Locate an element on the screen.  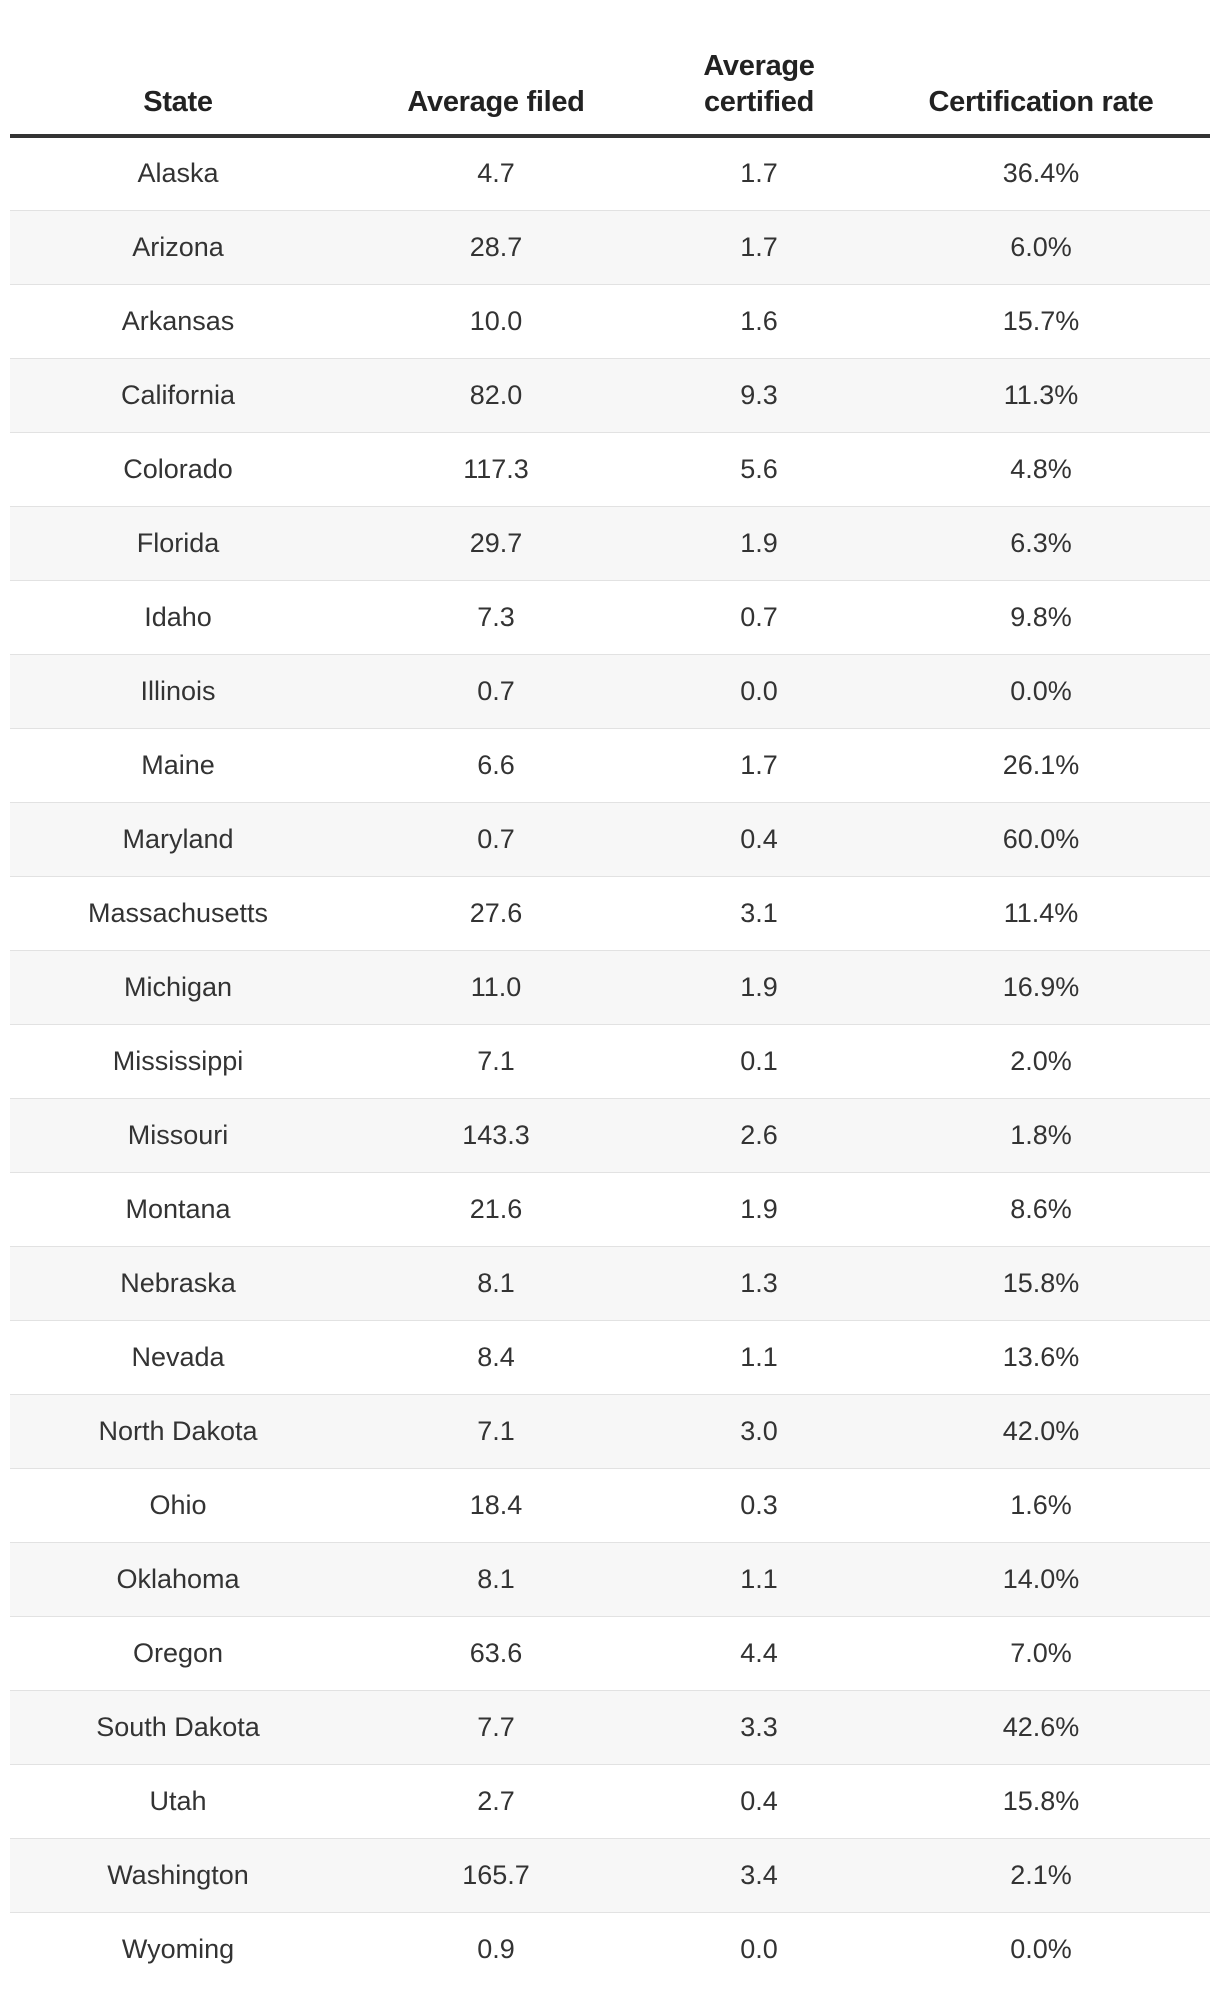
cell-average-filed: 28.7 is located at coordinates (496, 247).